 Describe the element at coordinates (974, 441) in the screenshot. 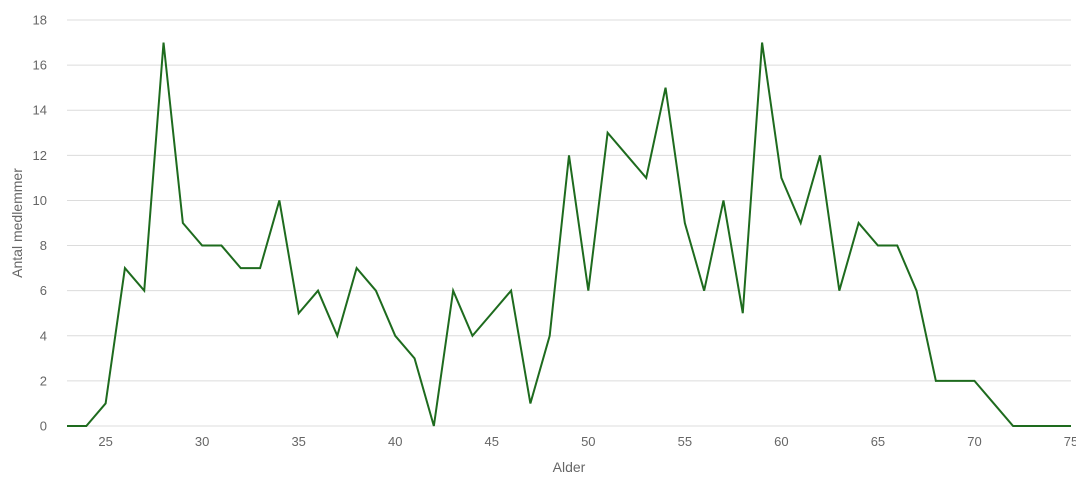

I see `x-tick-label: 70` at that location.